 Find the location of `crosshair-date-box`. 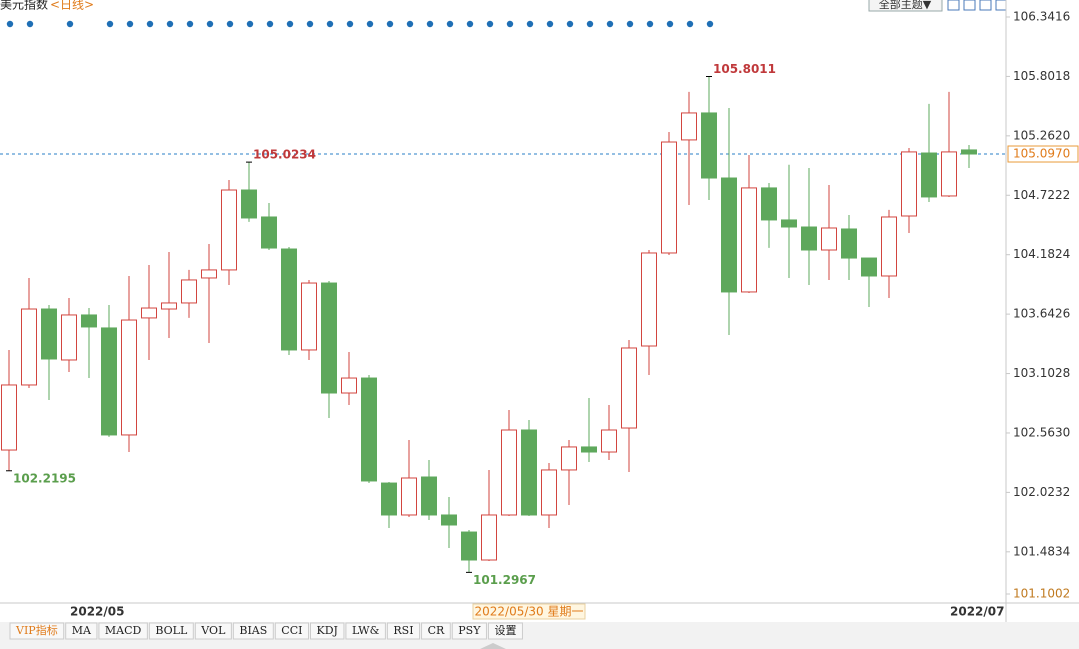

crosshair-date-box is located at coordinates (529, 611).